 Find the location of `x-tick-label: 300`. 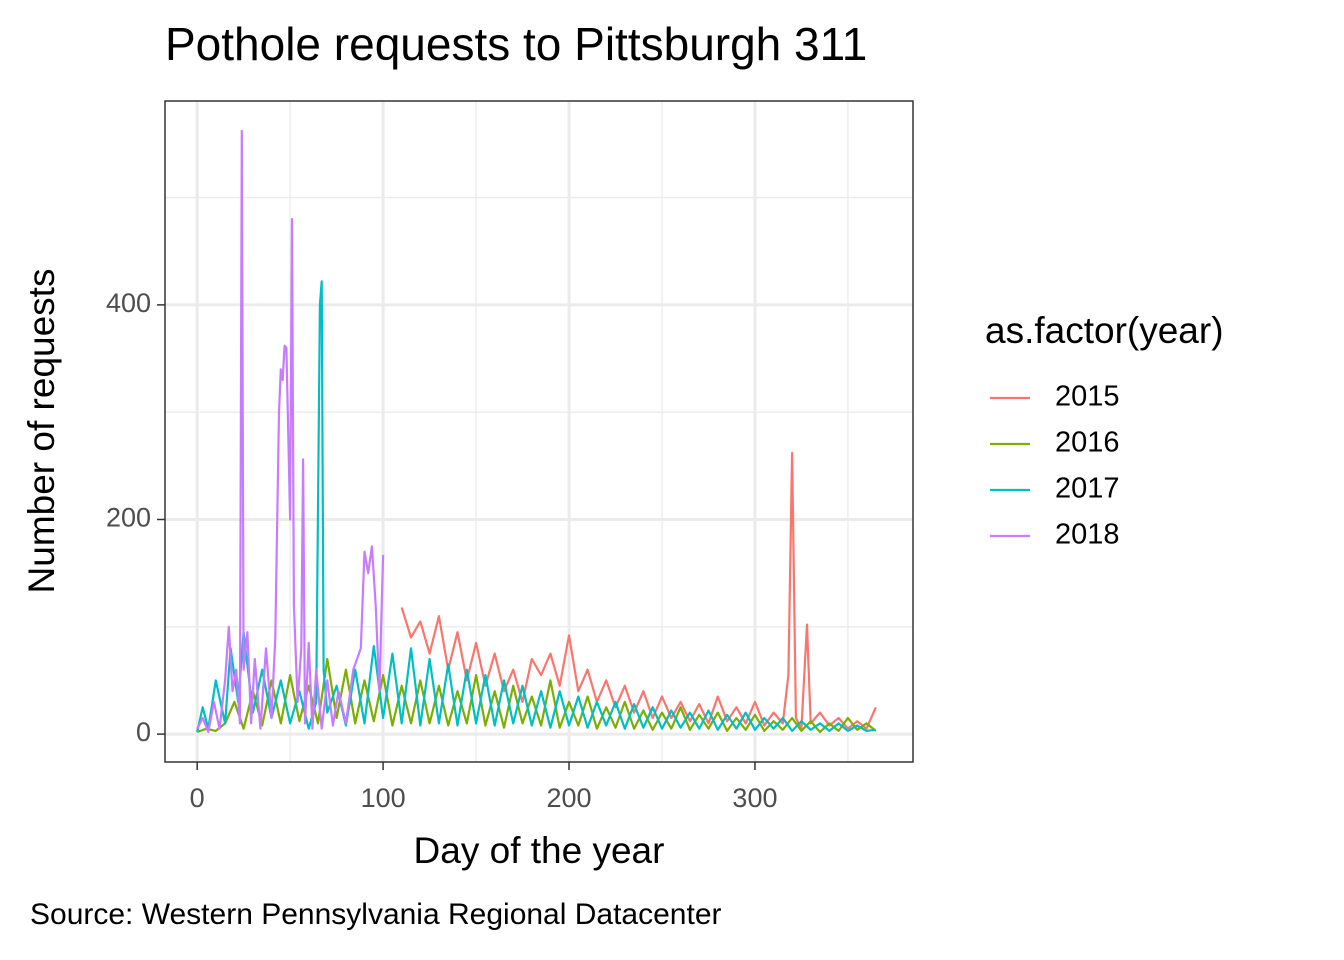

x-tick-label: 300 is located at coordinates (754, 798).